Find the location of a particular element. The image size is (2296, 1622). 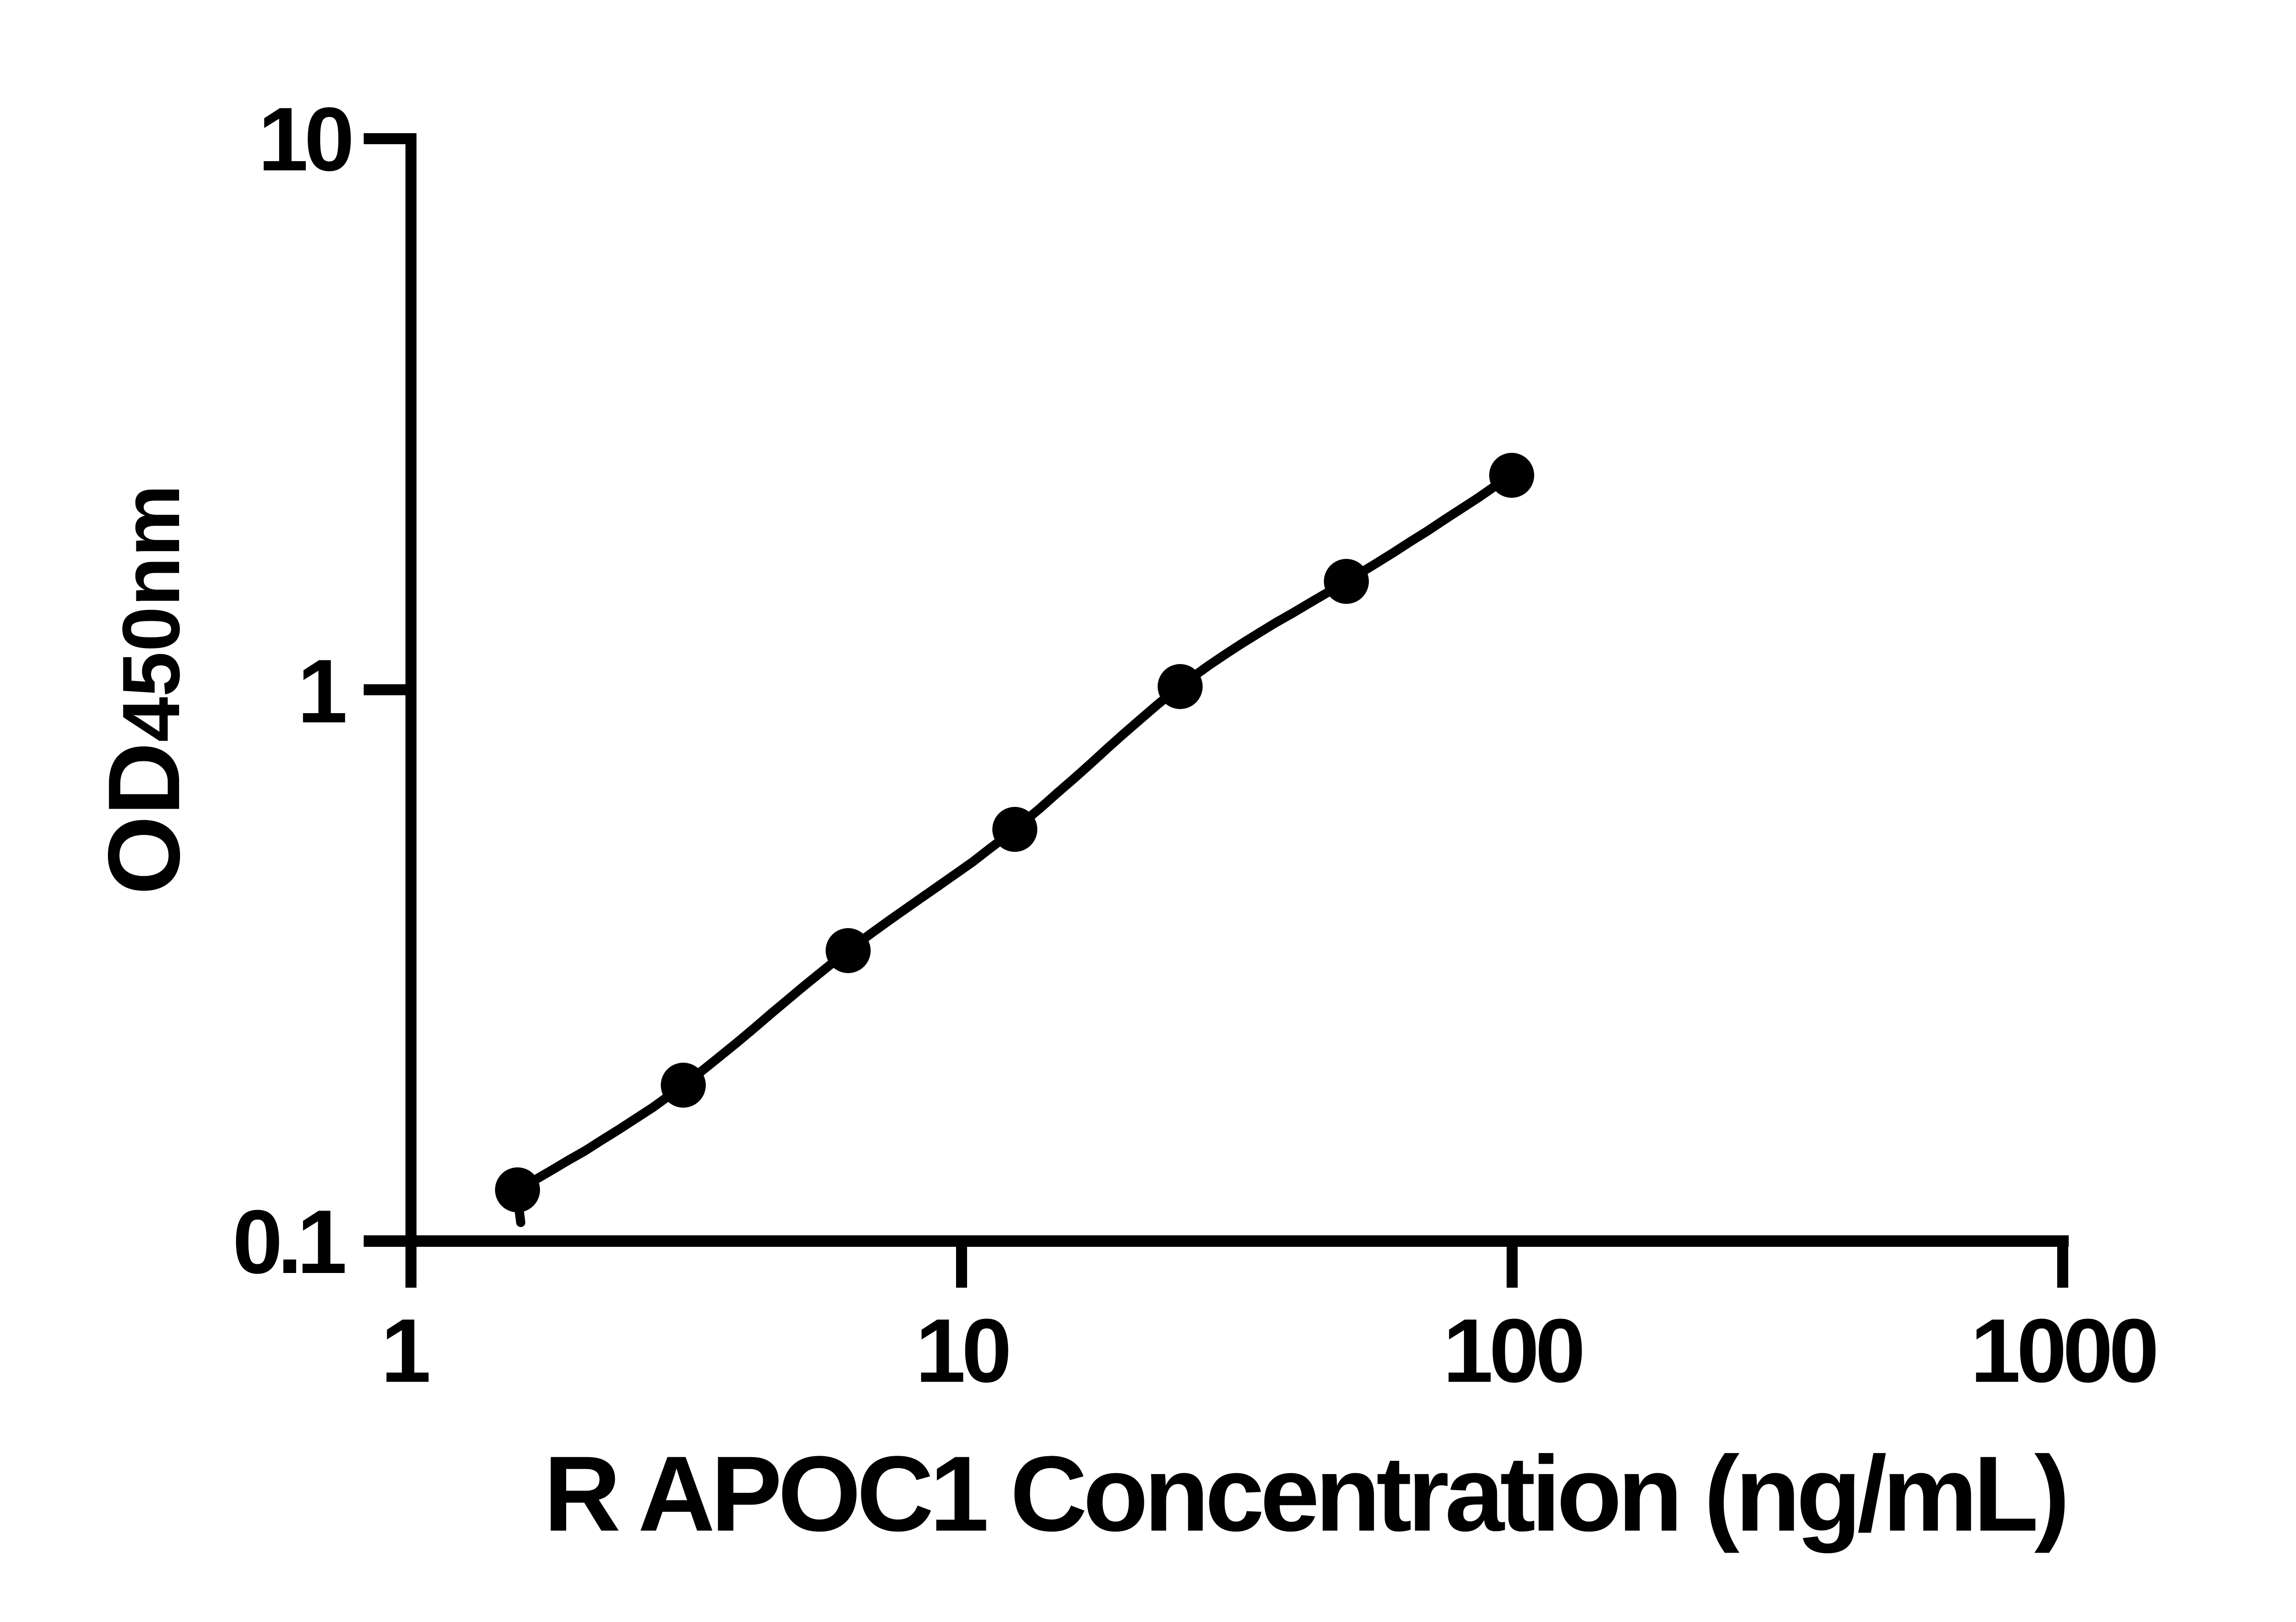

svg-text: 0.1 is located at coordinates (288, 1242).